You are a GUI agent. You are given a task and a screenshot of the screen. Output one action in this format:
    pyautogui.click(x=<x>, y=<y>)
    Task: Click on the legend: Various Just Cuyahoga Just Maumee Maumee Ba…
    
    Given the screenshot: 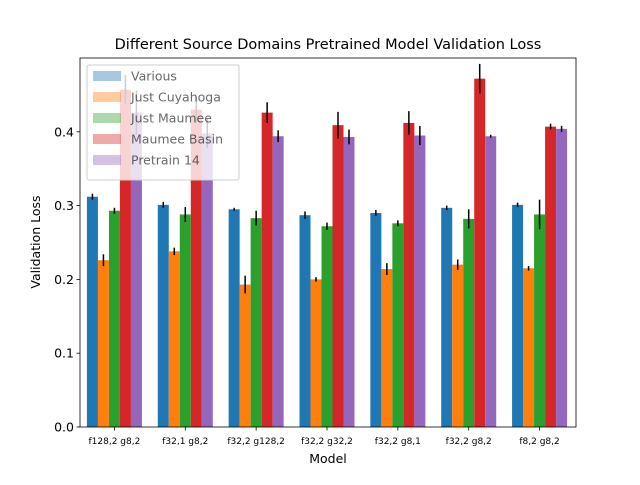 What is the action you would take?
    pyautogui.click(x=163, y=122)
    